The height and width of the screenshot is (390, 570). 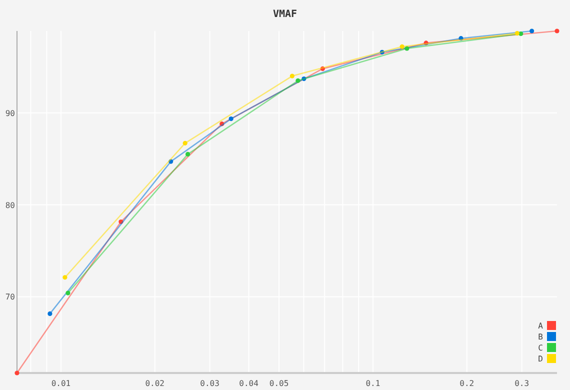 I want to click on legend-label: A, so click(x=541, y=326).